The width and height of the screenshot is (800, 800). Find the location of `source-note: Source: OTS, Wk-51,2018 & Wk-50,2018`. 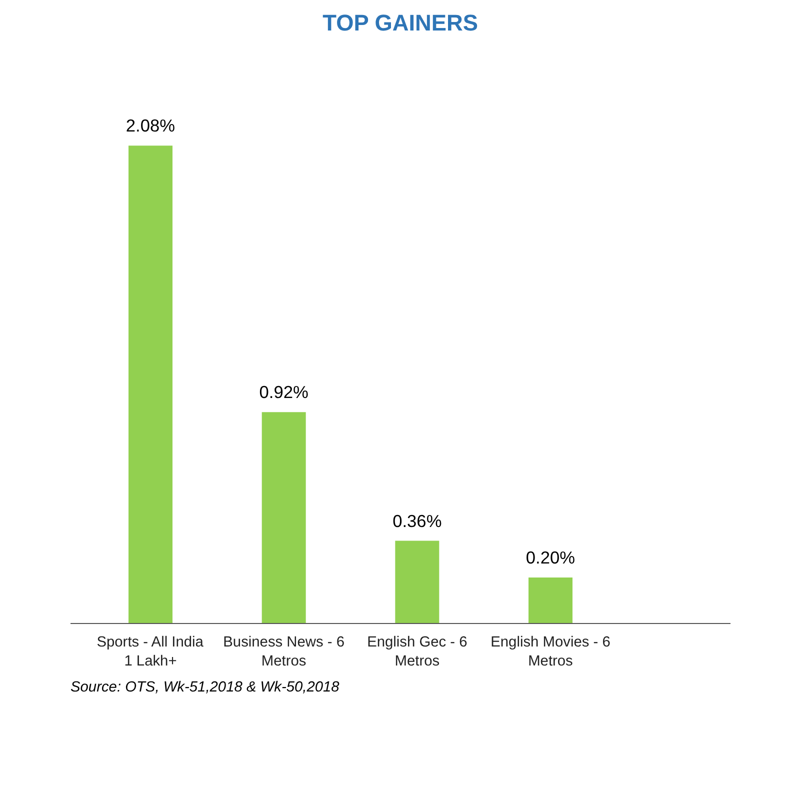

source-note: Source: OTS, Wk-51,2018 & Wk-50,2018 is located at coordinates (205, 688).